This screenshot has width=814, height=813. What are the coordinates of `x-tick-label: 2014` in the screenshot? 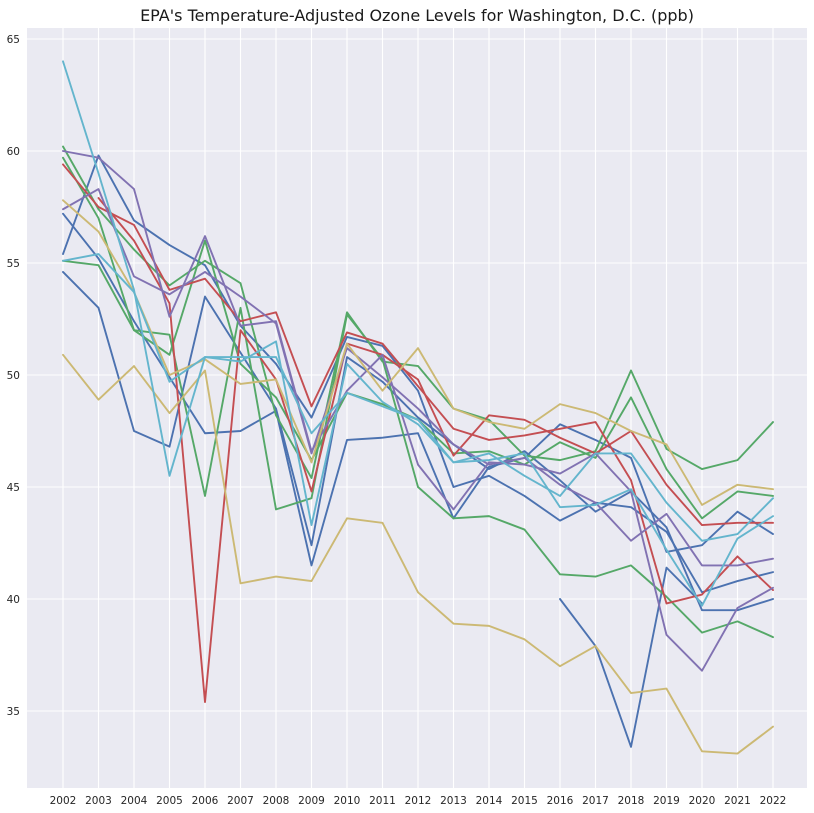 It's located at (489, 801).